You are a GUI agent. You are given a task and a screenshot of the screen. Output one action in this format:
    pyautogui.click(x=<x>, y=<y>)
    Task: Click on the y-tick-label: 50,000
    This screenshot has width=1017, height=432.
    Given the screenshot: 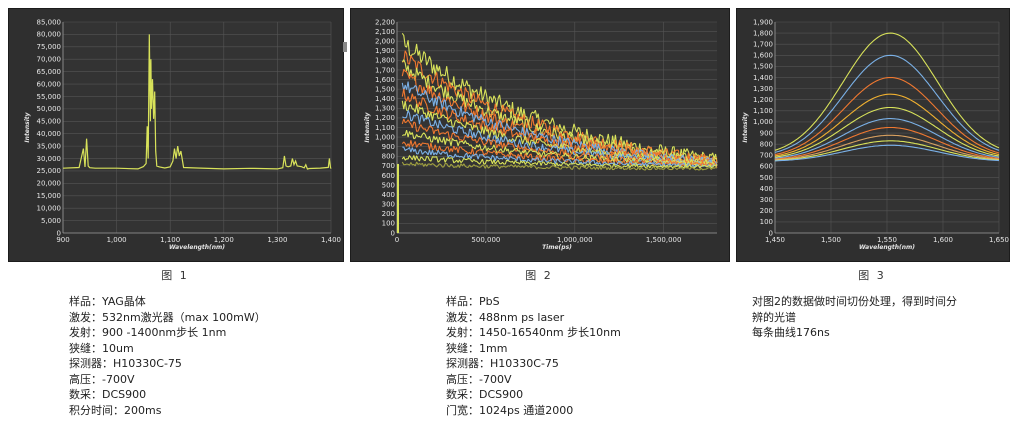 What is the action you would take?
    pyautogui.click(x=49, y=109)
    